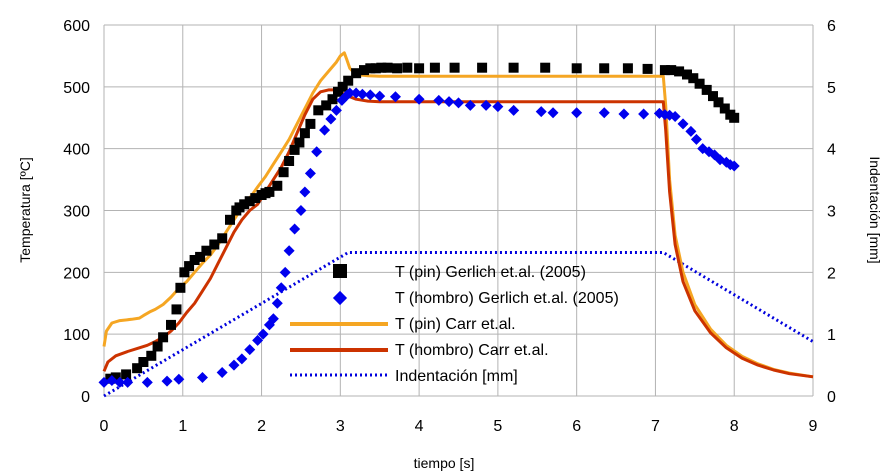 This screenshot has width=888, height=475. What do you see at coordinates (444, 463) in the screenshot?
I see `x-axis-title: tiempo [s]` at bounding box center [444, 463].